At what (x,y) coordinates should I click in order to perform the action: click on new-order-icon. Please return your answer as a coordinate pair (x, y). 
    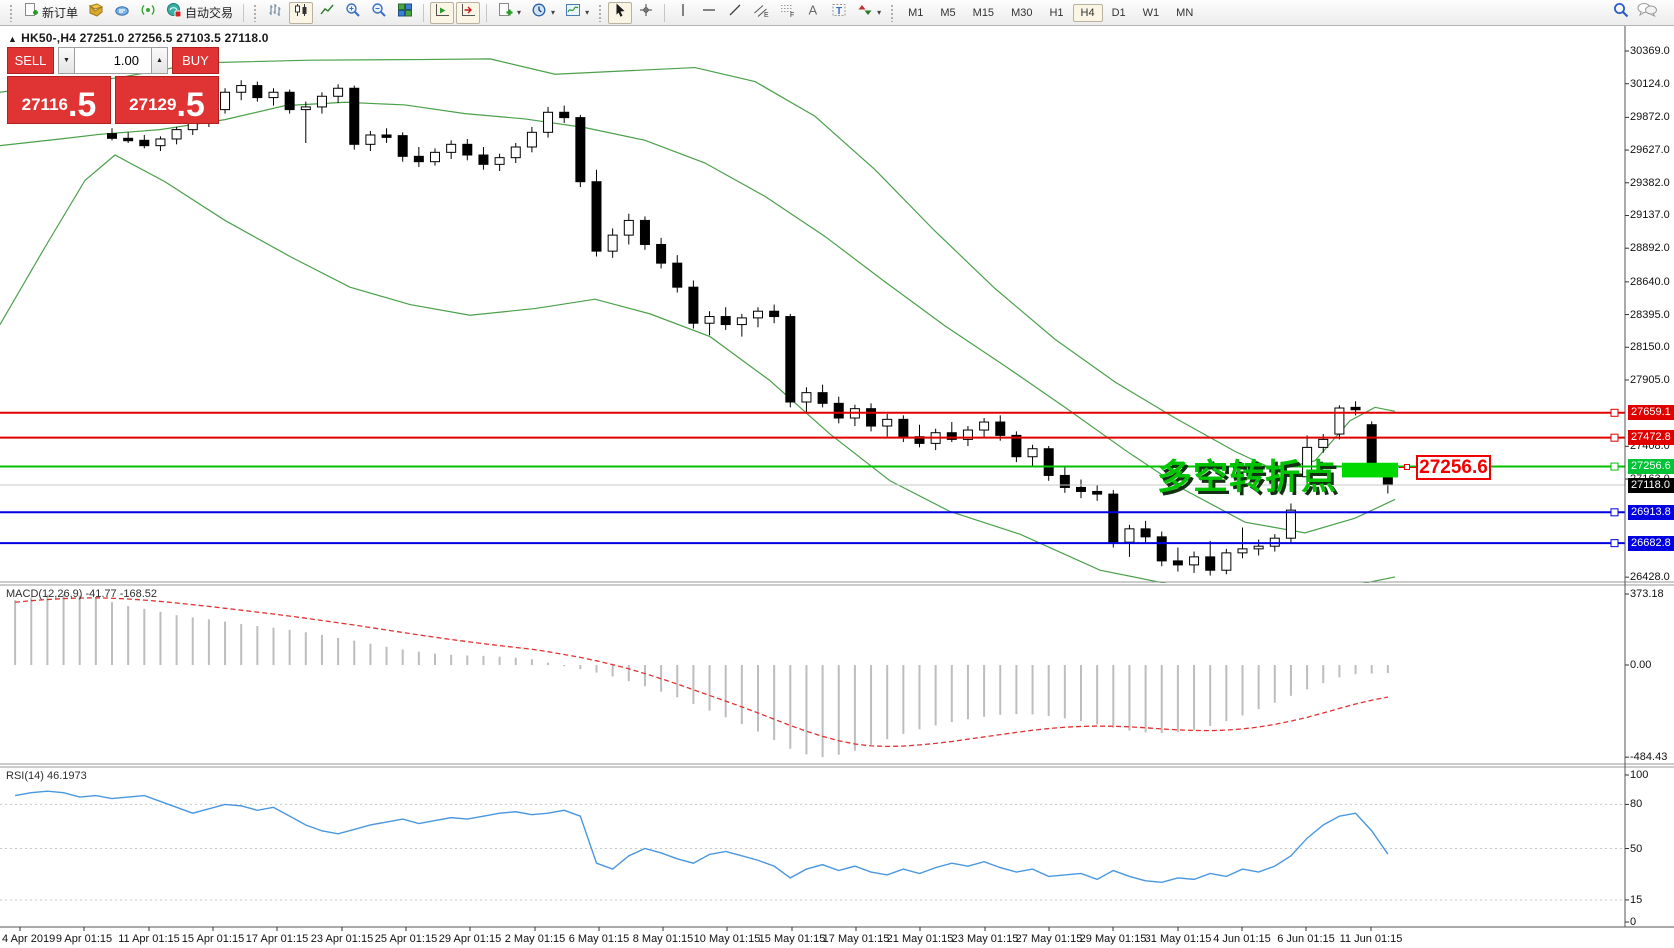
    Looking at the image, I should click on (31, 12).